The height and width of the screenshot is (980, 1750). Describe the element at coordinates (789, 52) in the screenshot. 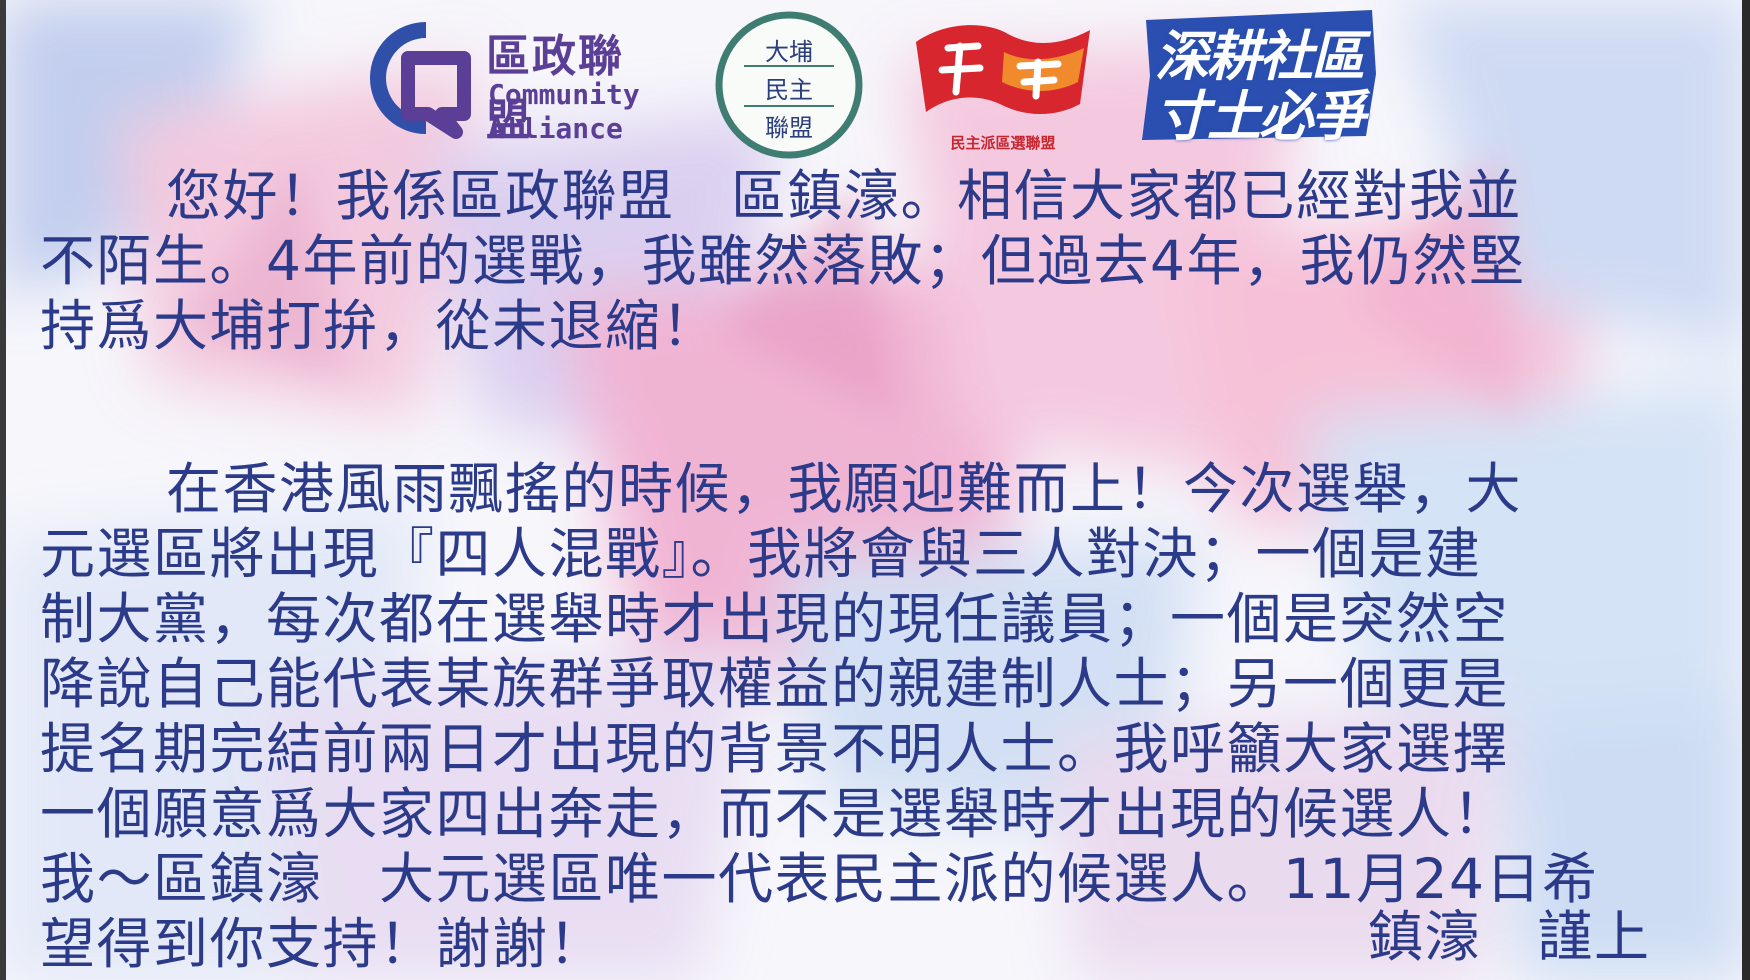

I see `seal-text-line1: 大埔` at that location.